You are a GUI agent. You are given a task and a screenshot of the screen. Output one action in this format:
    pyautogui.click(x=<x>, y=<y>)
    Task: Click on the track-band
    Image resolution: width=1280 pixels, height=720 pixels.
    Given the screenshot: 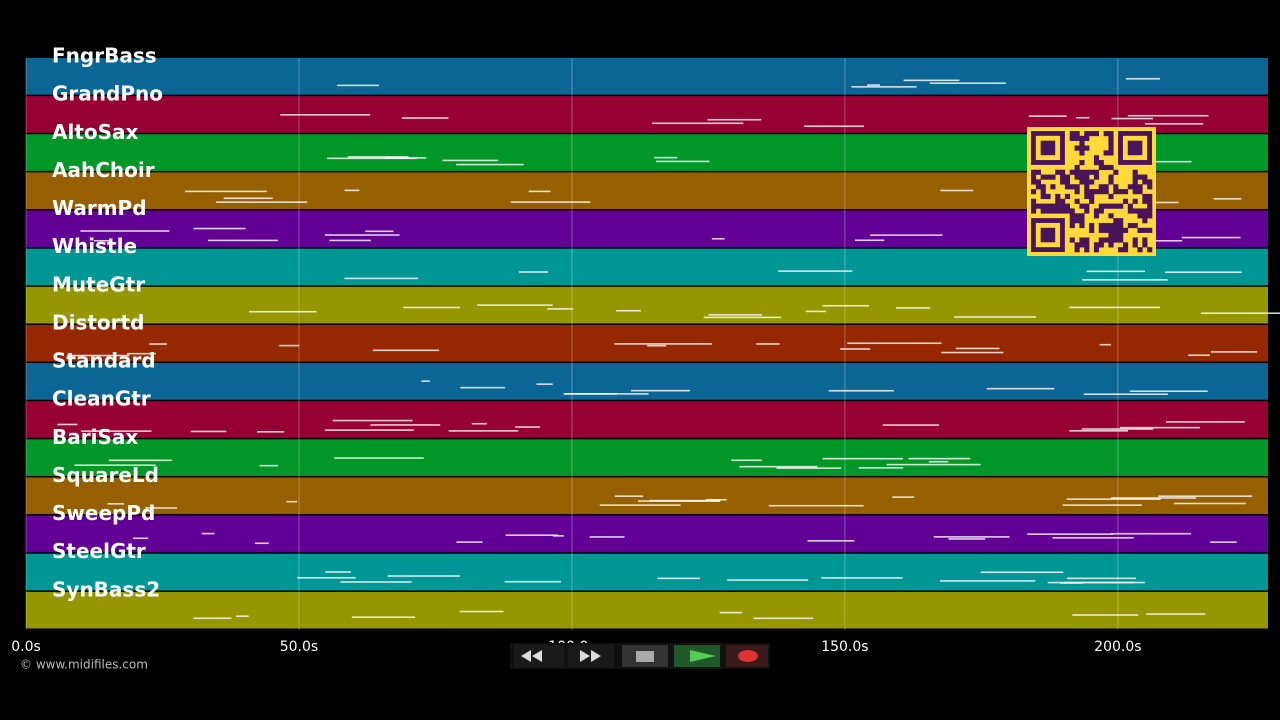 What is the action you would take?
    pyautogui.click(x=647, y=305)
    